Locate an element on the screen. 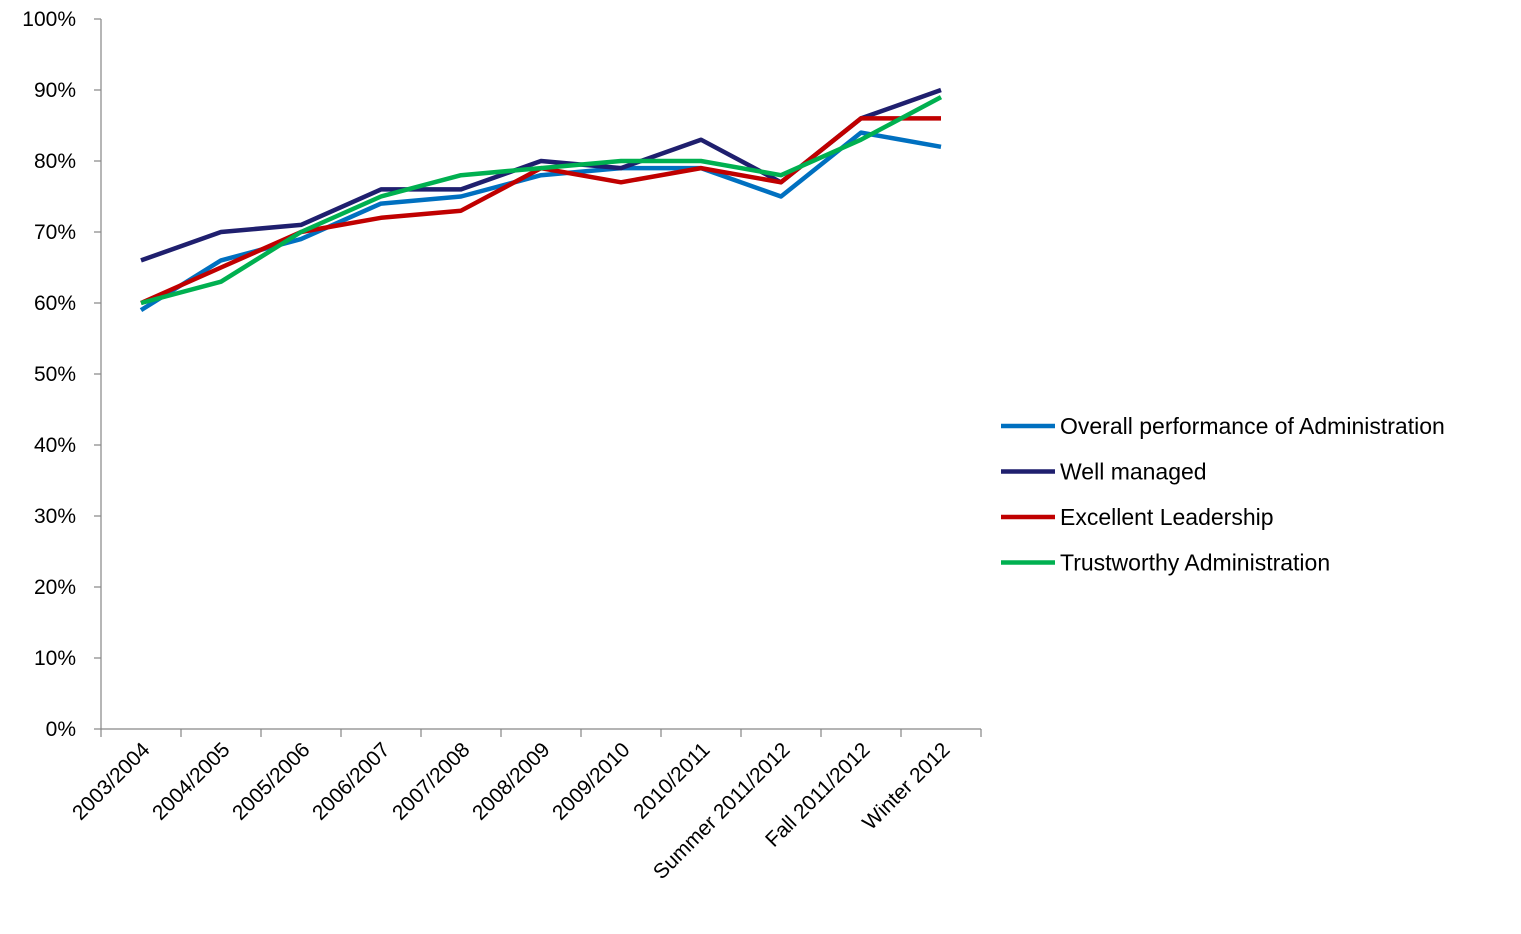 This screenshot has height=934, width=1521. legend-label: Overall performance of Administration is located at coordinates (1252, 426).